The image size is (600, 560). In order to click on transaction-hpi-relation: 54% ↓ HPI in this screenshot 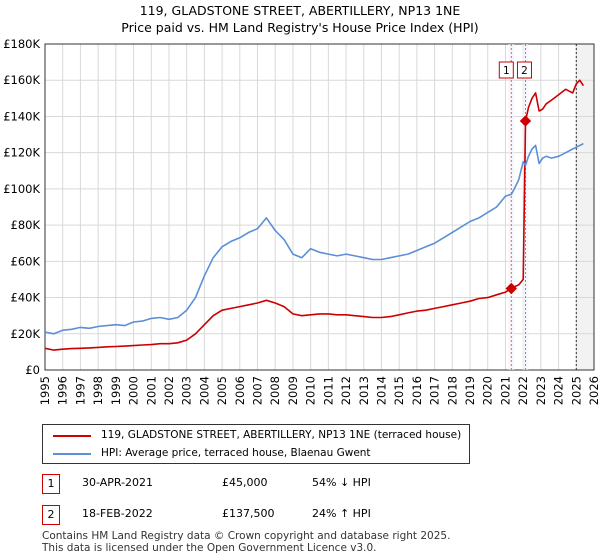, I will do `click(341, 482)`.